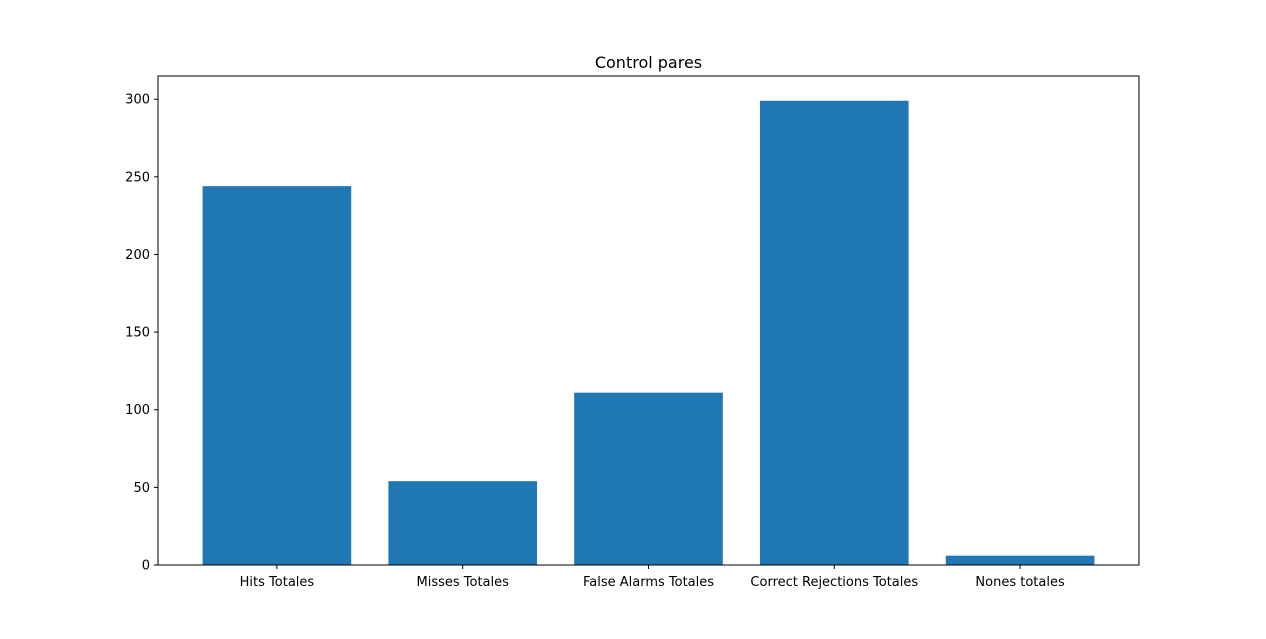  I want to click on bar-hits-totales, so click(277, 375).